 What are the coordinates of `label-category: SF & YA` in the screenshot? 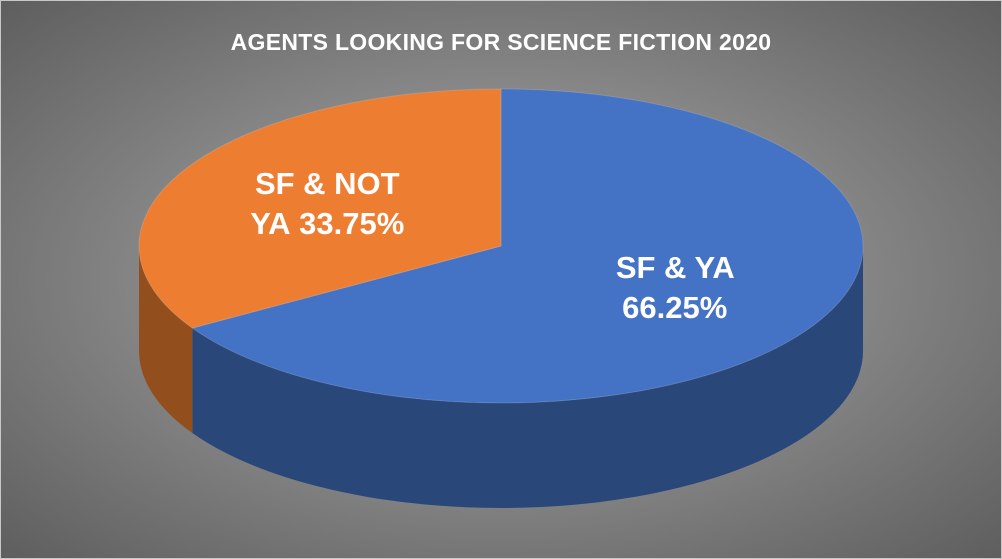 It's located at (674, 268).